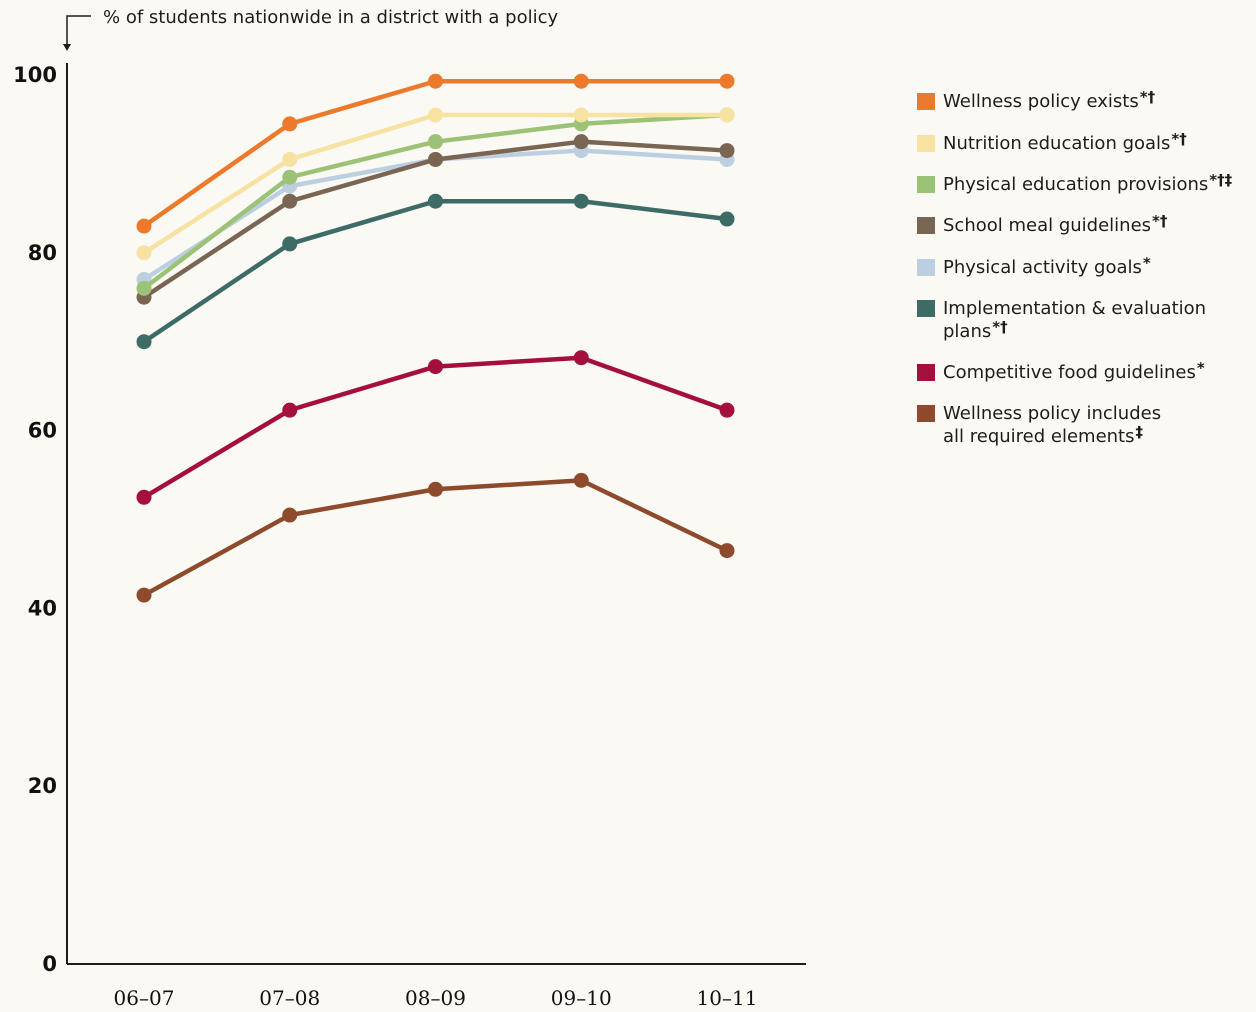 The width and height of the screenshot is (1256, 1012). Describe the element at coordinates (289, 998) in the screenshot. I see `x-tick-label: 07–08` at that location.